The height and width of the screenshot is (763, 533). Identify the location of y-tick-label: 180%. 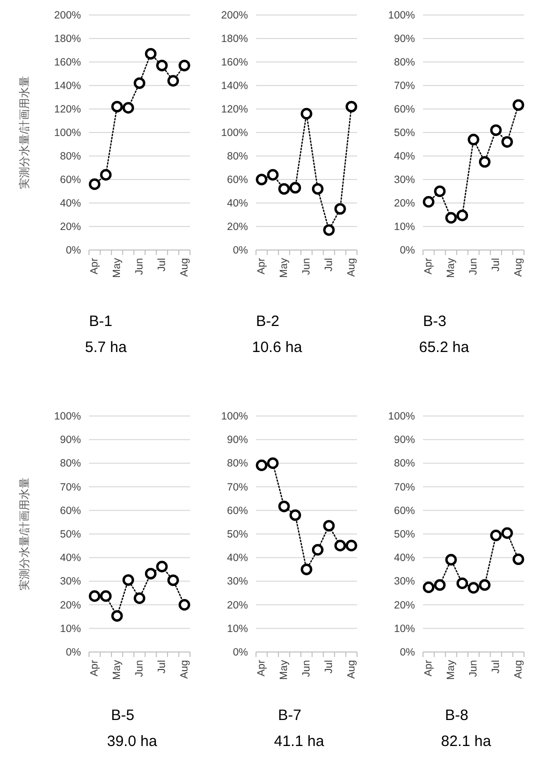
(67, 39).